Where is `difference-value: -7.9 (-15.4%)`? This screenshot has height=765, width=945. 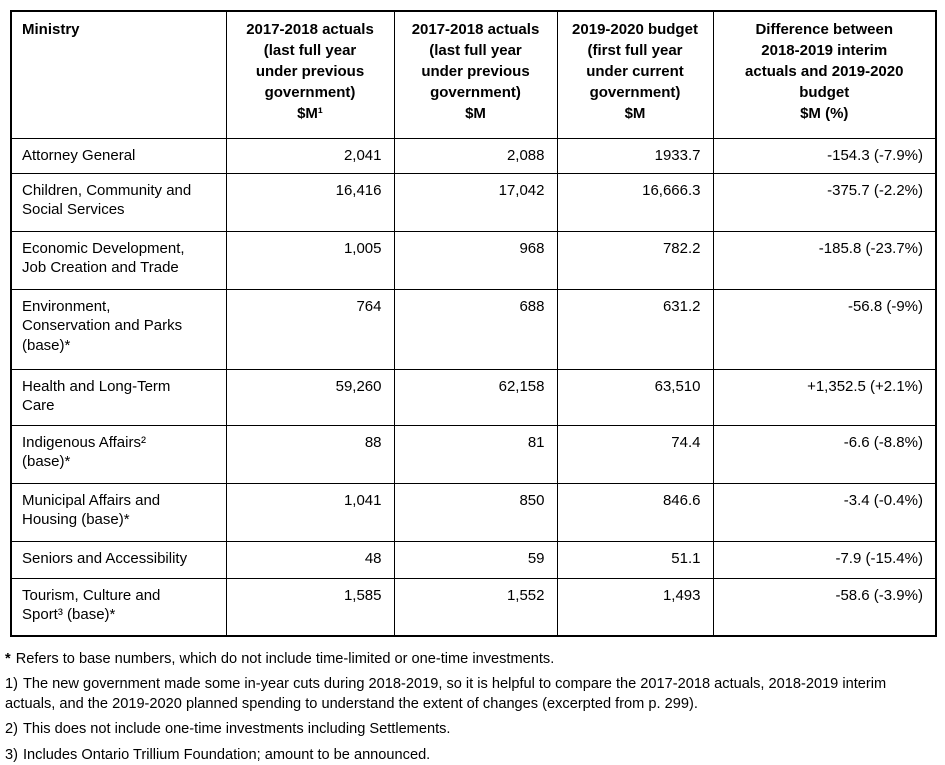 difference-value: -7.9 (-15.4%) is located at coordinates (824, 559).